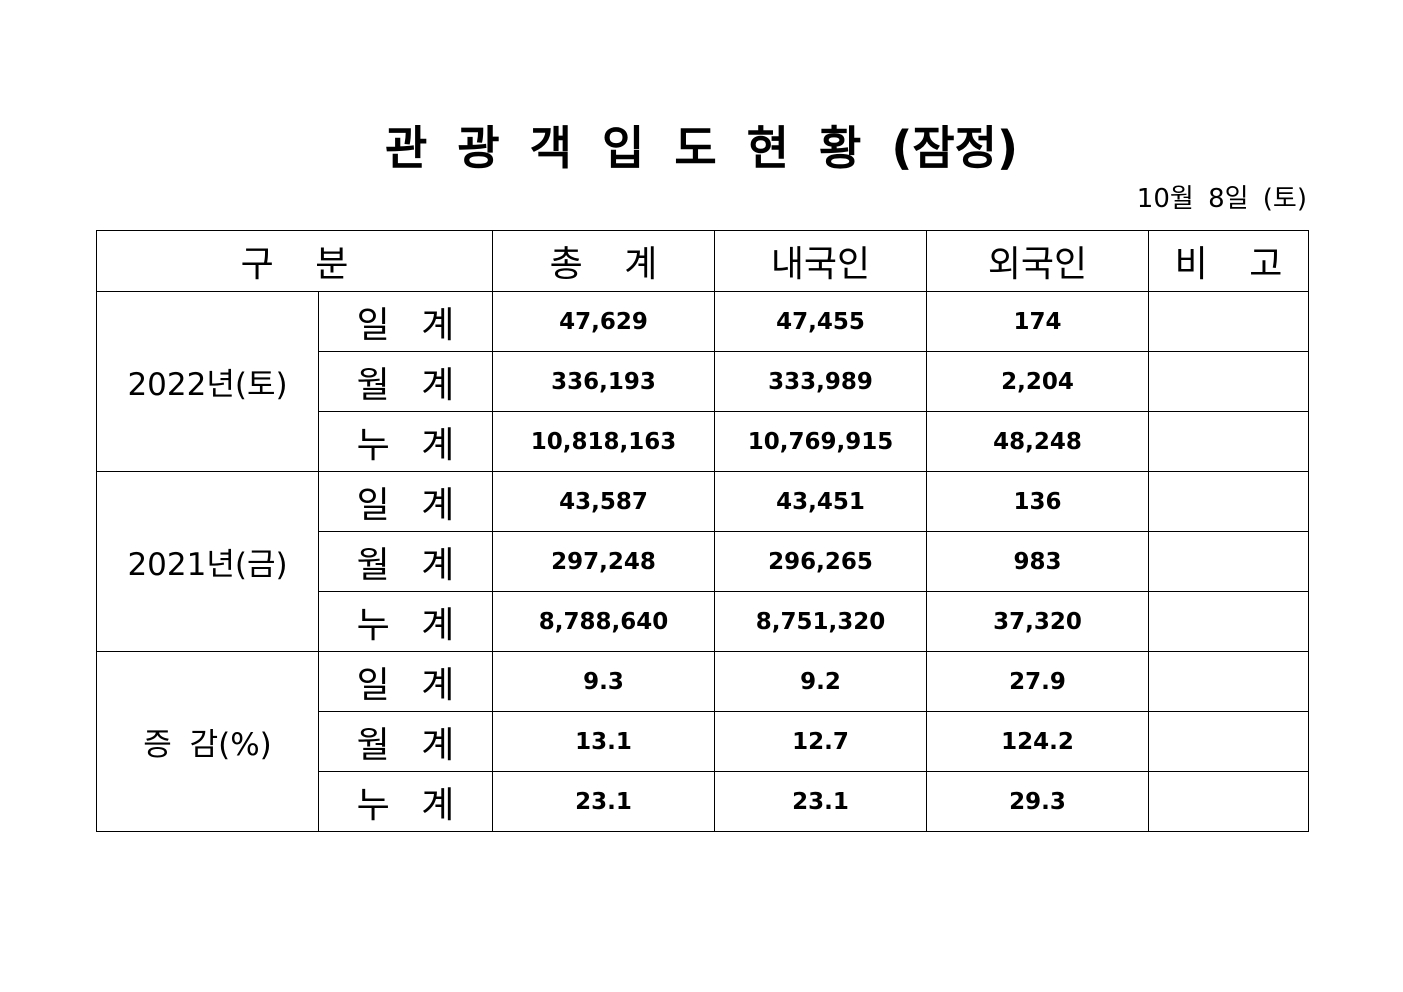  I want to click on cell: 333,989, so click(820, 381).